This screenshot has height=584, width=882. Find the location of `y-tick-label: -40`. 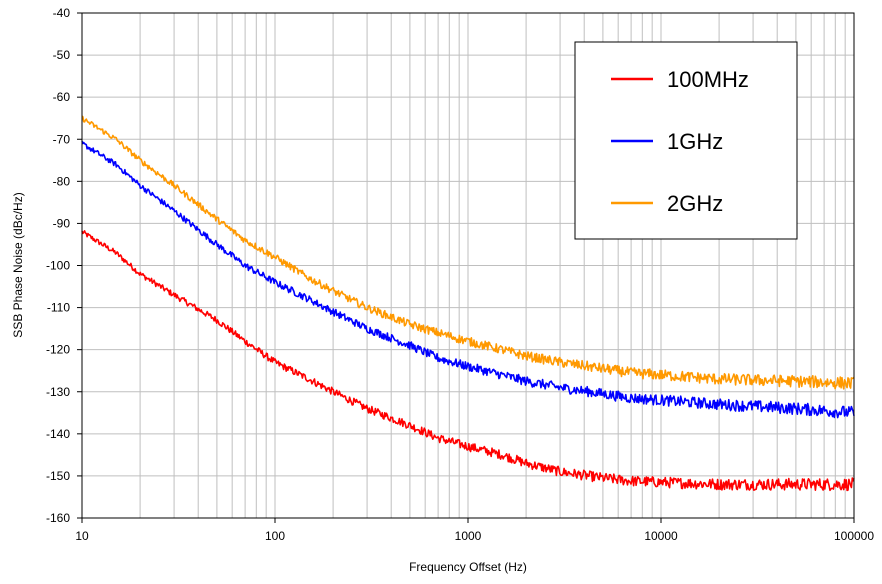

y-tick-label: -40 is located at coordinates (62, 13).